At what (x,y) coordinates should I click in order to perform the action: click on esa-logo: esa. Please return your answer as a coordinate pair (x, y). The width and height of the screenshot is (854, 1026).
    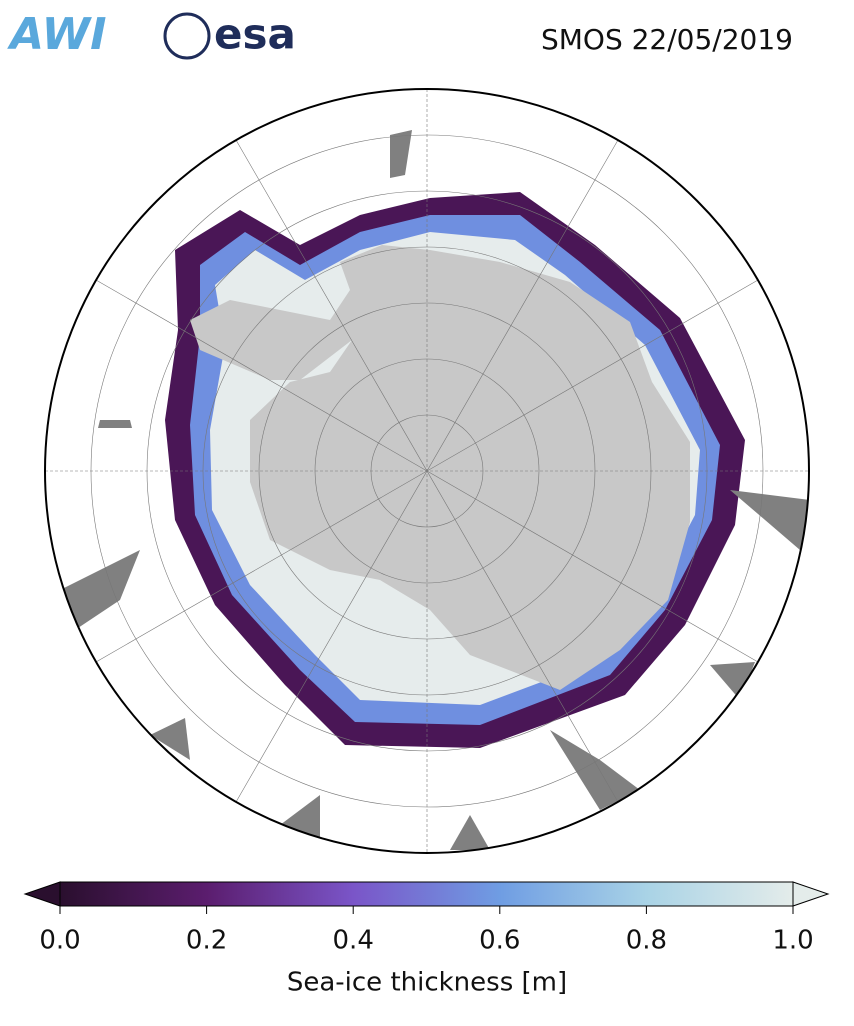
    Looking at the image, I should click on (255, 34).